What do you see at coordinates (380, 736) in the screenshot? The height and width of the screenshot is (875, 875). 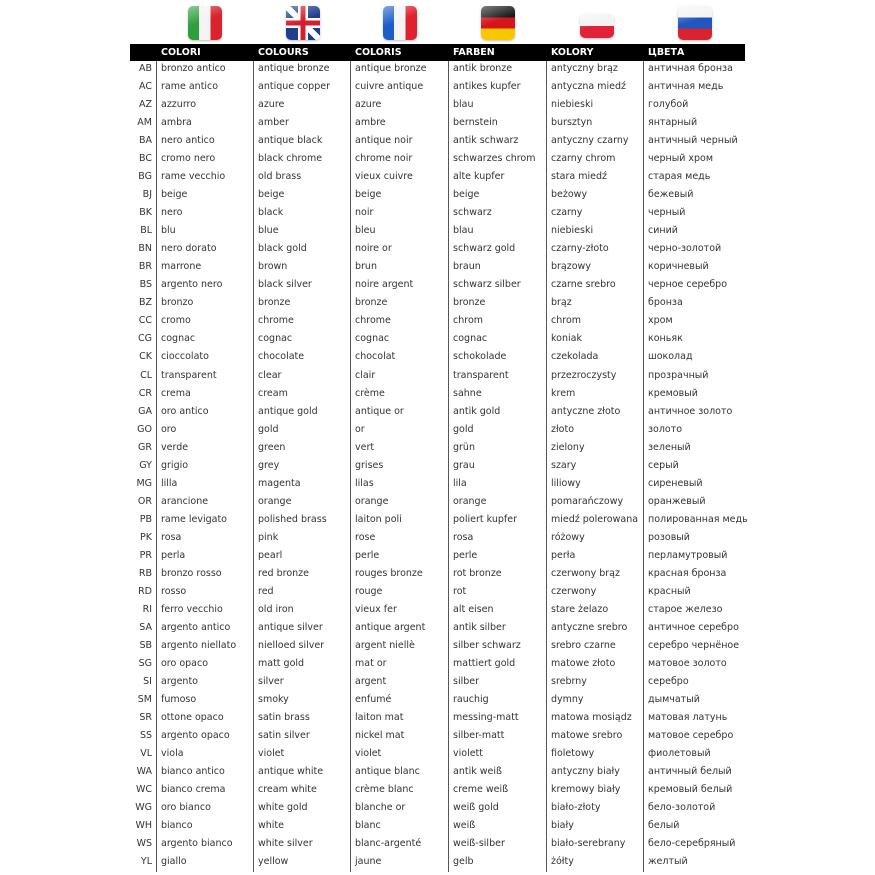 I see `color-name: nickel mat` at bounding box center [380, 736].